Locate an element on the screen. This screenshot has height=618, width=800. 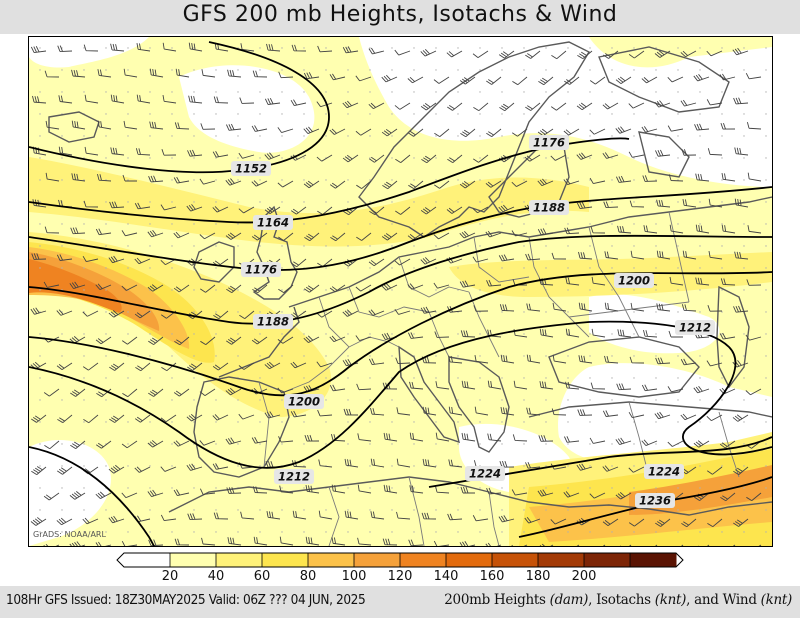
chart-title: GFS 200 mb Heights, Isotachs & Wind is located at coordinates (400, 14).